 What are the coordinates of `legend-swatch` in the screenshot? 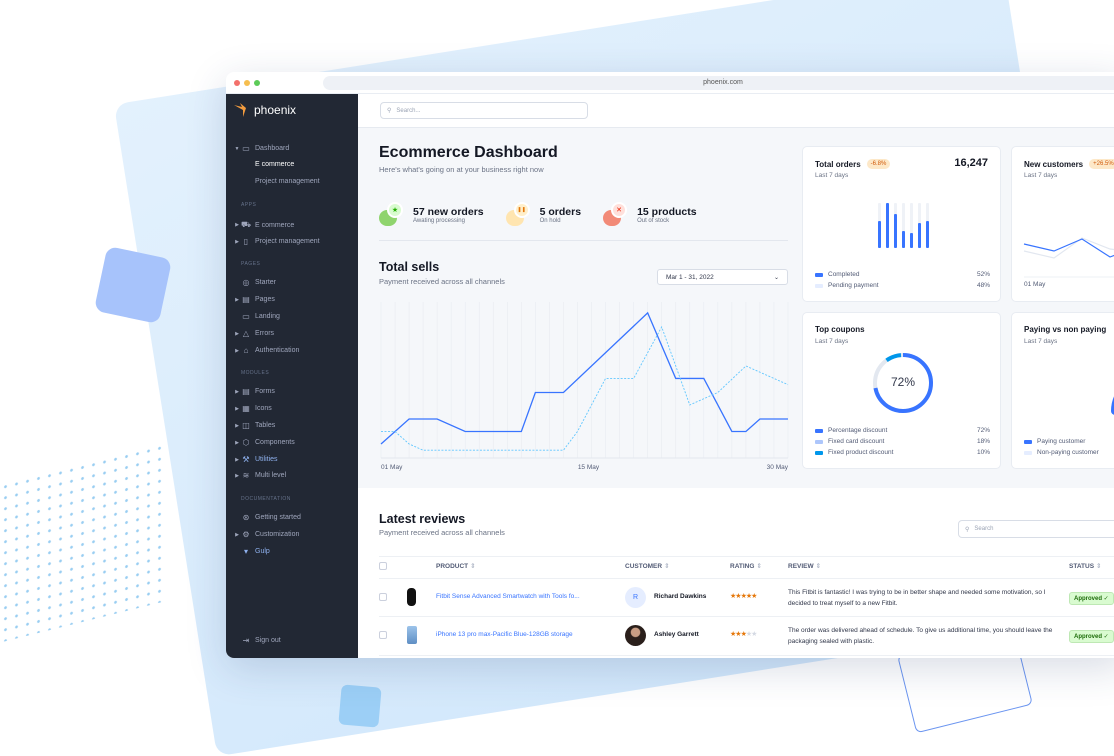 It's located at (819, 453).